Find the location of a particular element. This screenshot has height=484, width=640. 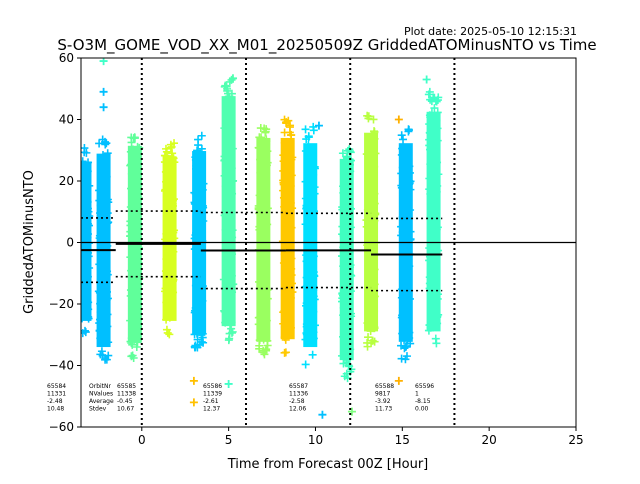

orbit-stat-value: -3.92 is located at coordinates (383, 401).